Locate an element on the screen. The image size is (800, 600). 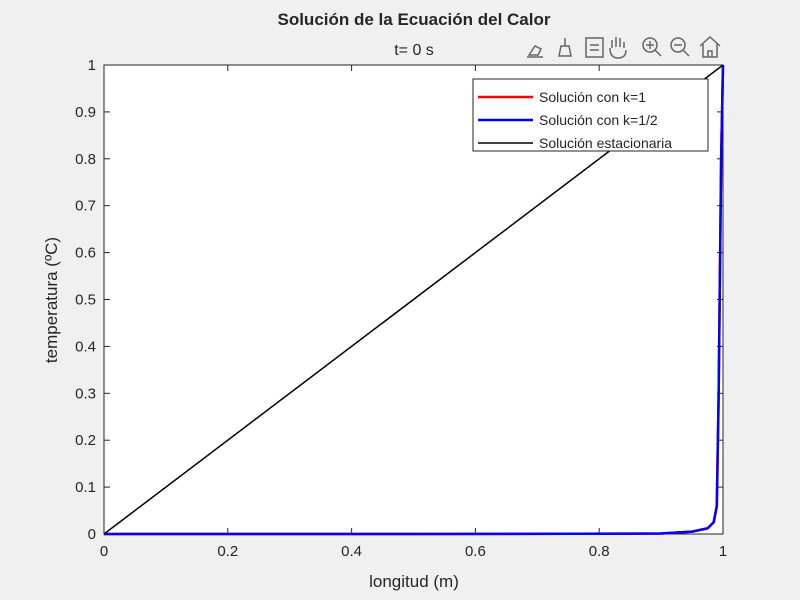
legend-label: Solución estacionaria is located at coordinates (605, 143).